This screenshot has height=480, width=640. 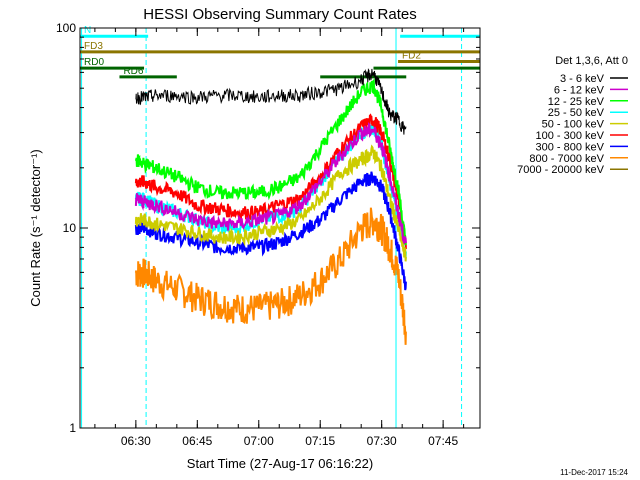 I want to click on legend-label-7: 800 - 7000 keV, so click(x=566, y=159).